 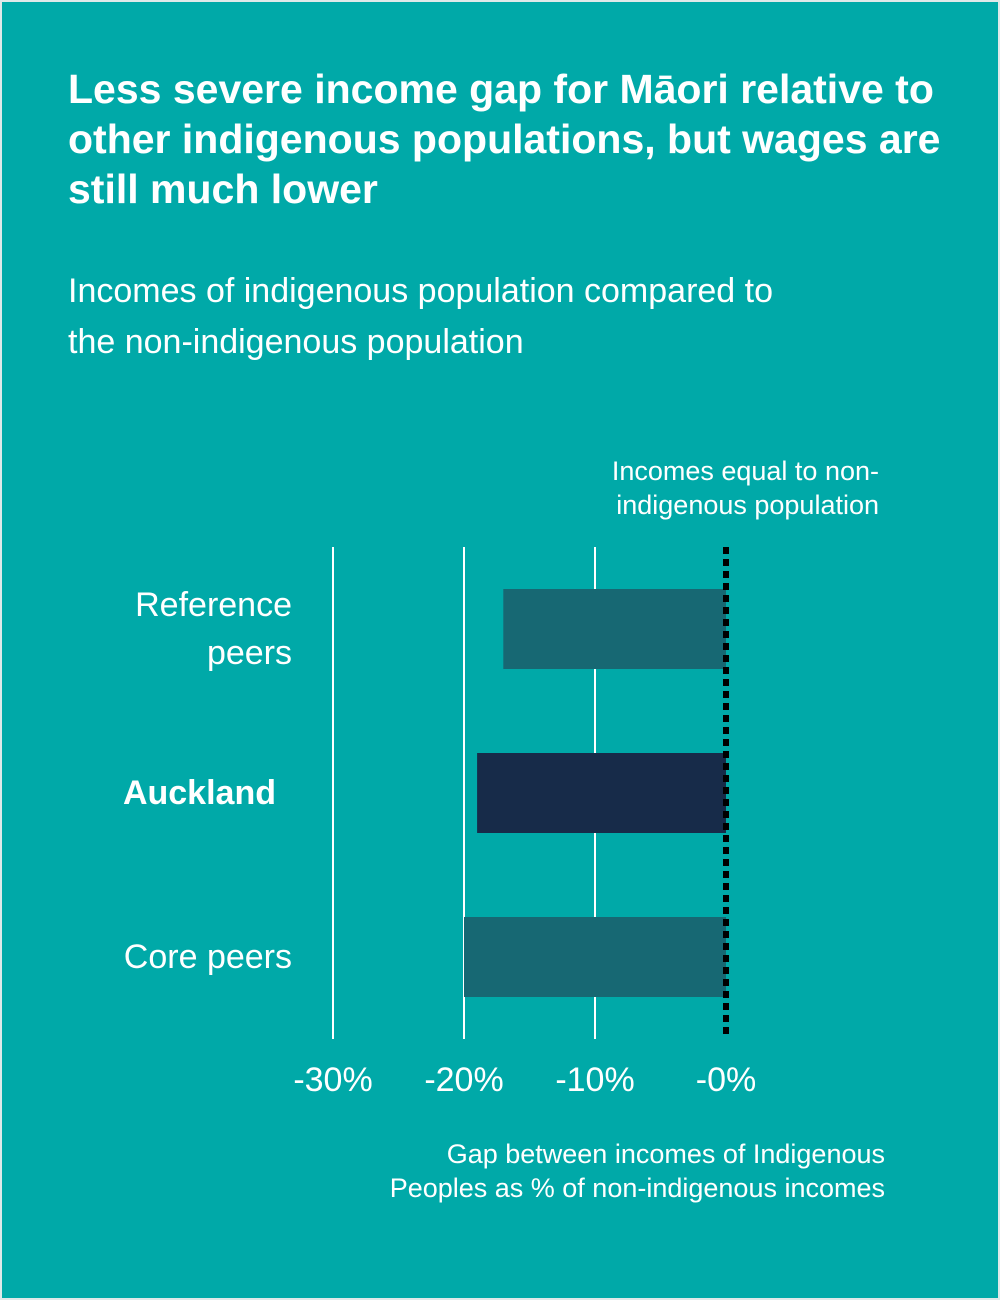 What do you see at coordinates (747, 505) in the screenshot?
I see `annotation: indigenous population` at bounding box center [747, 505].